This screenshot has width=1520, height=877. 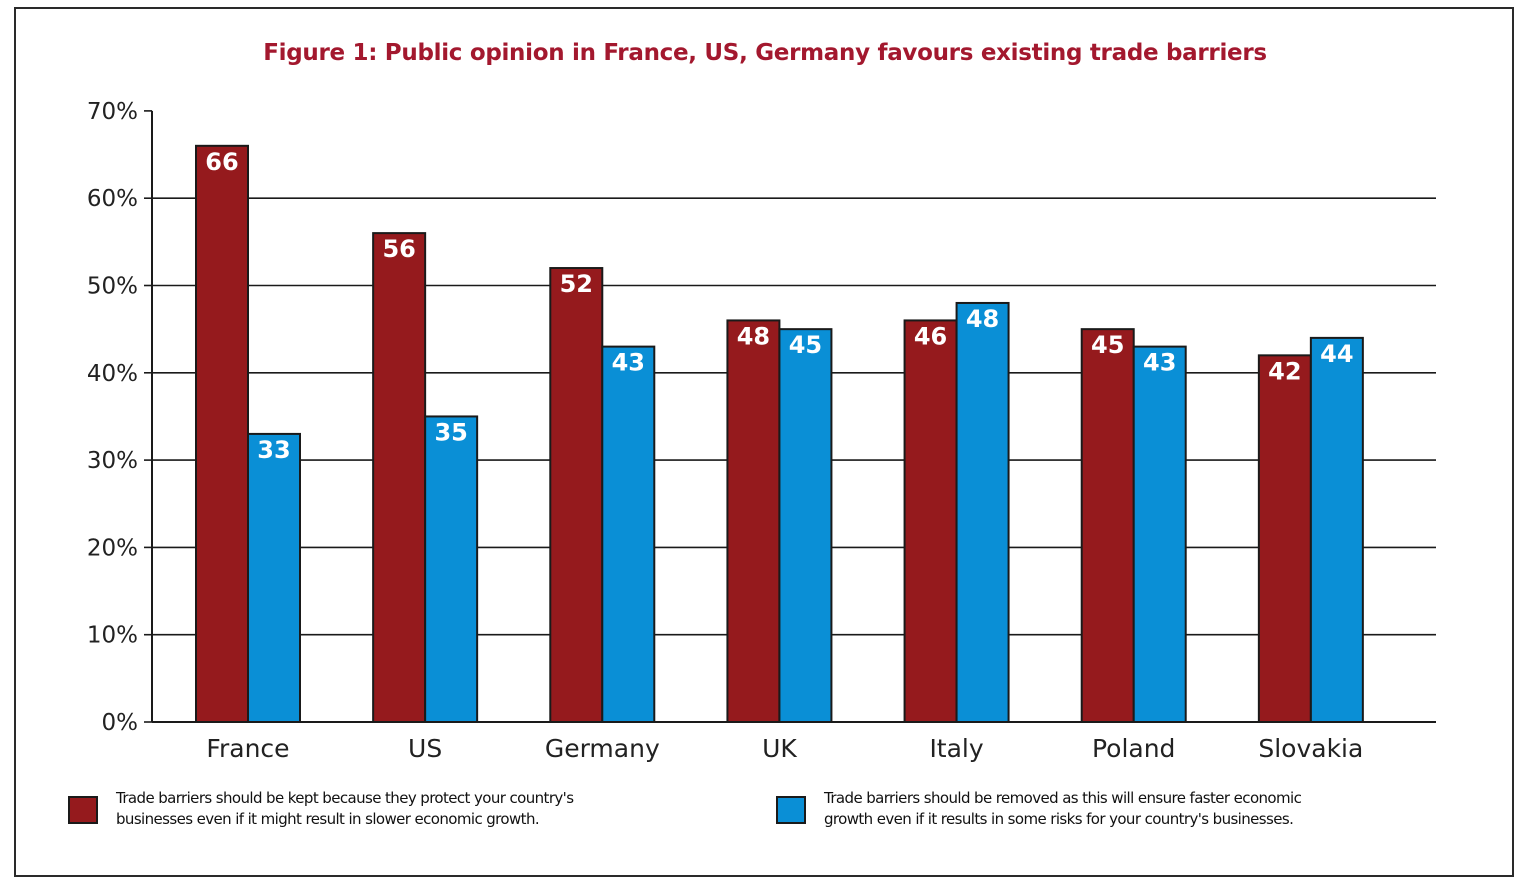 What do you see at coordinates (112, 199) in the screenshot?
I see `y-tick-label: 60%` at bounding box center [112, 199].